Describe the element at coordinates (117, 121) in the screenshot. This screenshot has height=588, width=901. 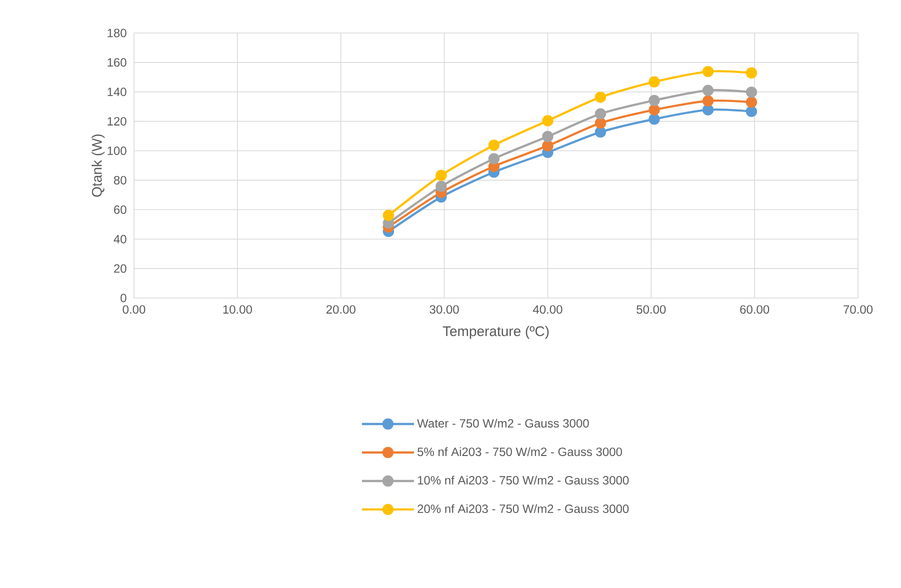
I see `y-tick-label: 120` at that location.